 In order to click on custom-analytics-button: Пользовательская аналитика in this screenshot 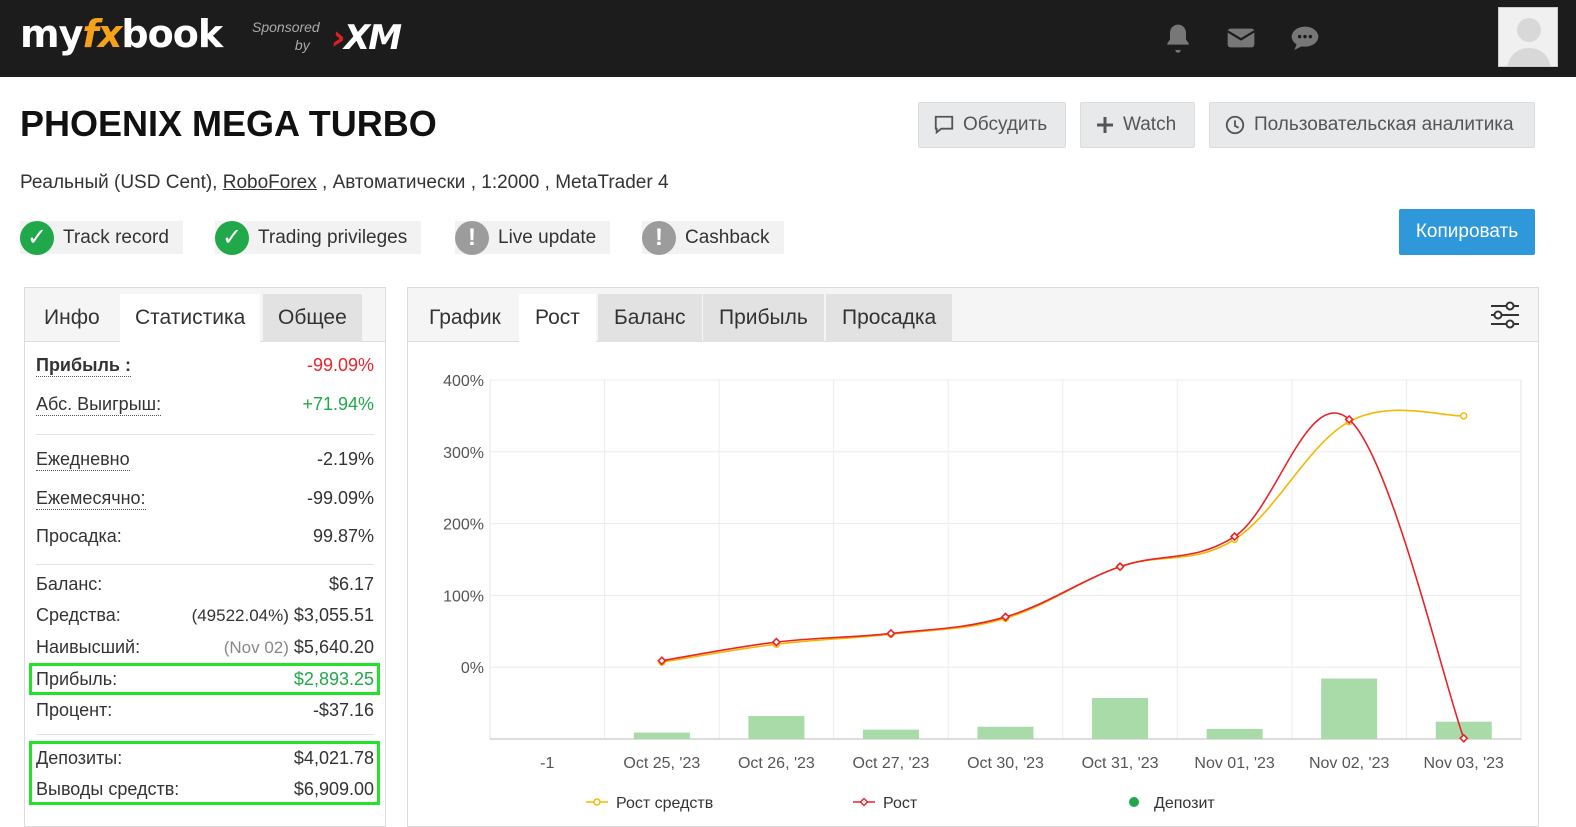, I will do `click(1372, 125)`.